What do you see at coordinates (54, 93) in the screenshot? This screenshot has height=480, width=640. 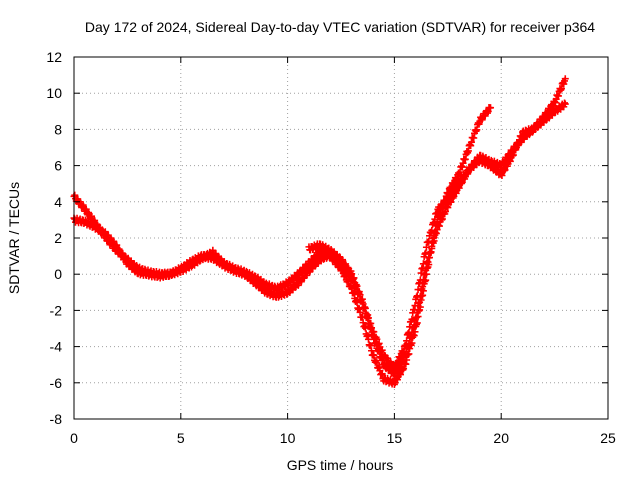 I see `y-tick-label: 10` at bounding box center [54, 93].